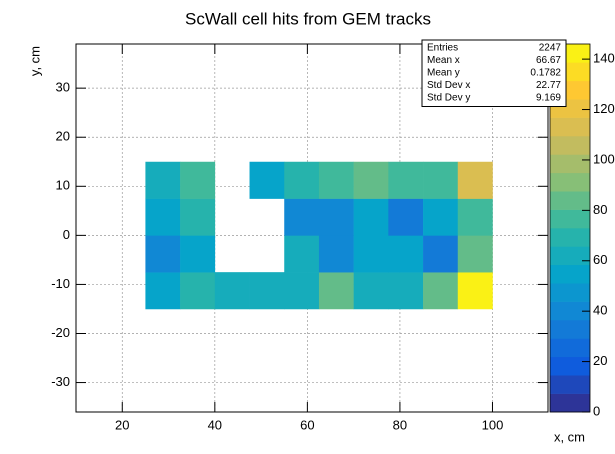  Describe the element at coordinates (596, 410) in the screenshot. I see `colorbar-tick-label: 0` at that location.